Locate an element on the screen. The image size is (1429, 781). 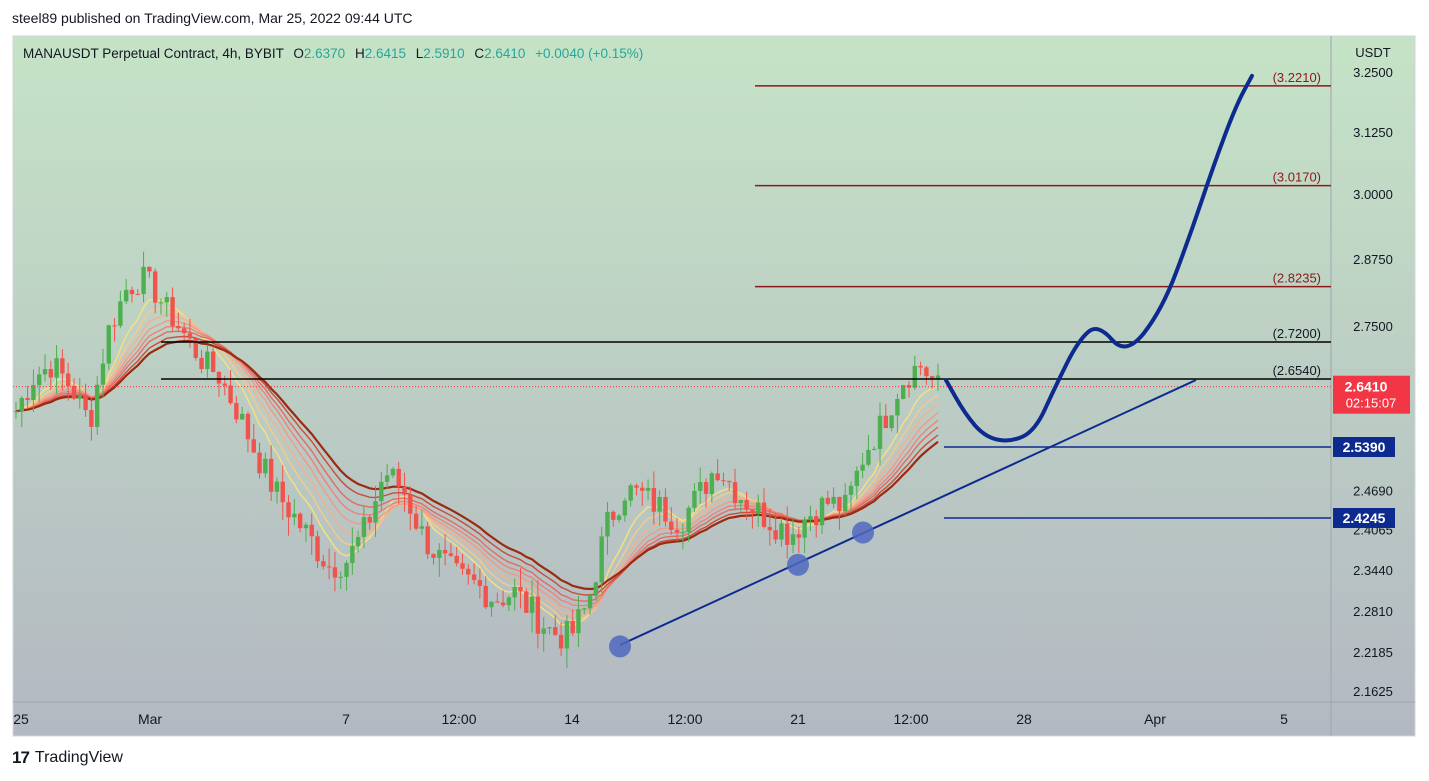
x-tick-label-8: 28 is located at coordinates (1024, 719).